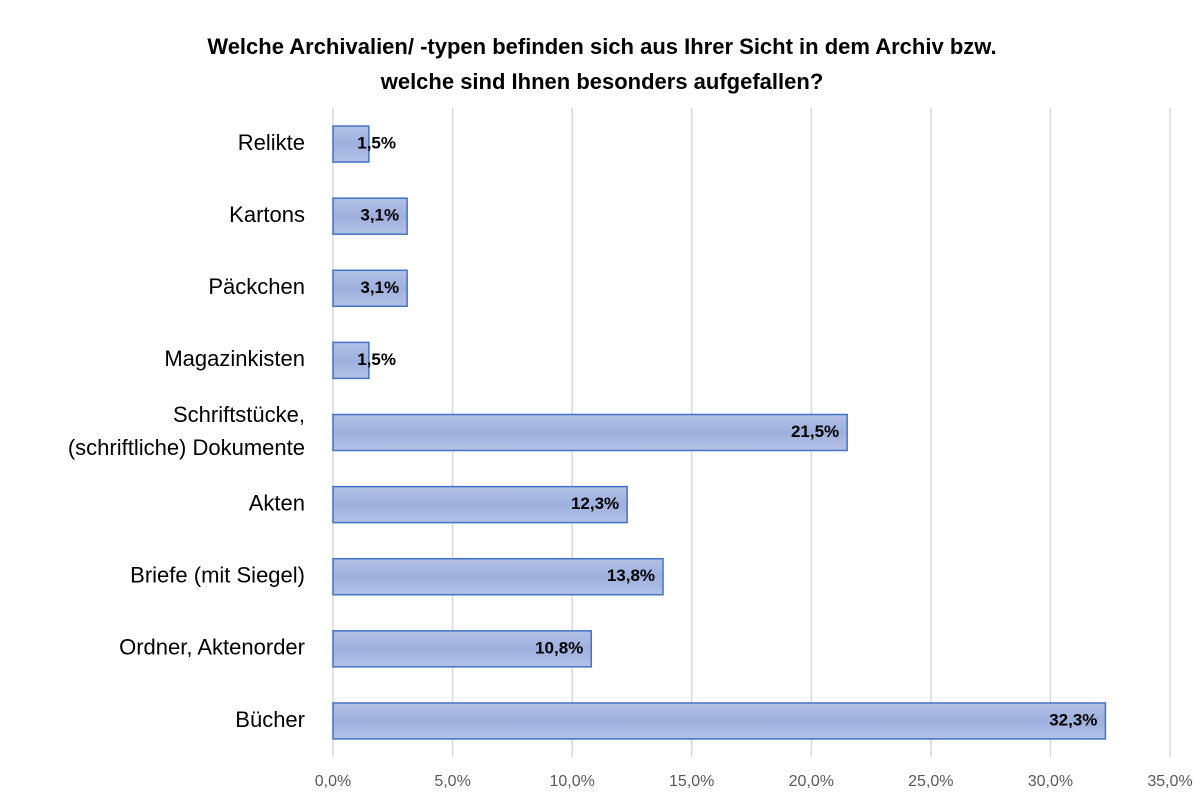 Image resolution: width=1204 pixels, height=798 pixels. I want to click on category-label: Briefe (mit Siegel), so click(217, 575).